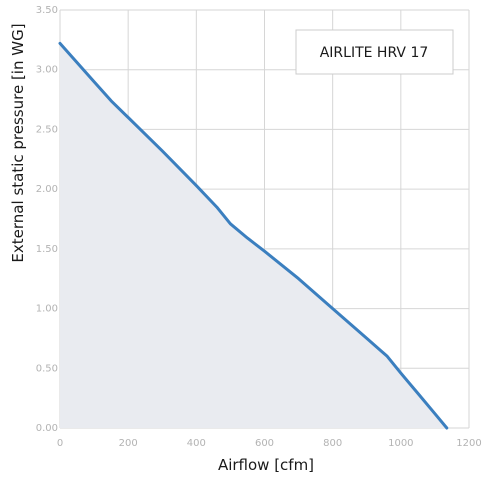 The width and height of the screenshot is (482, 481). I want to click on legend-box, so click(374, 52).